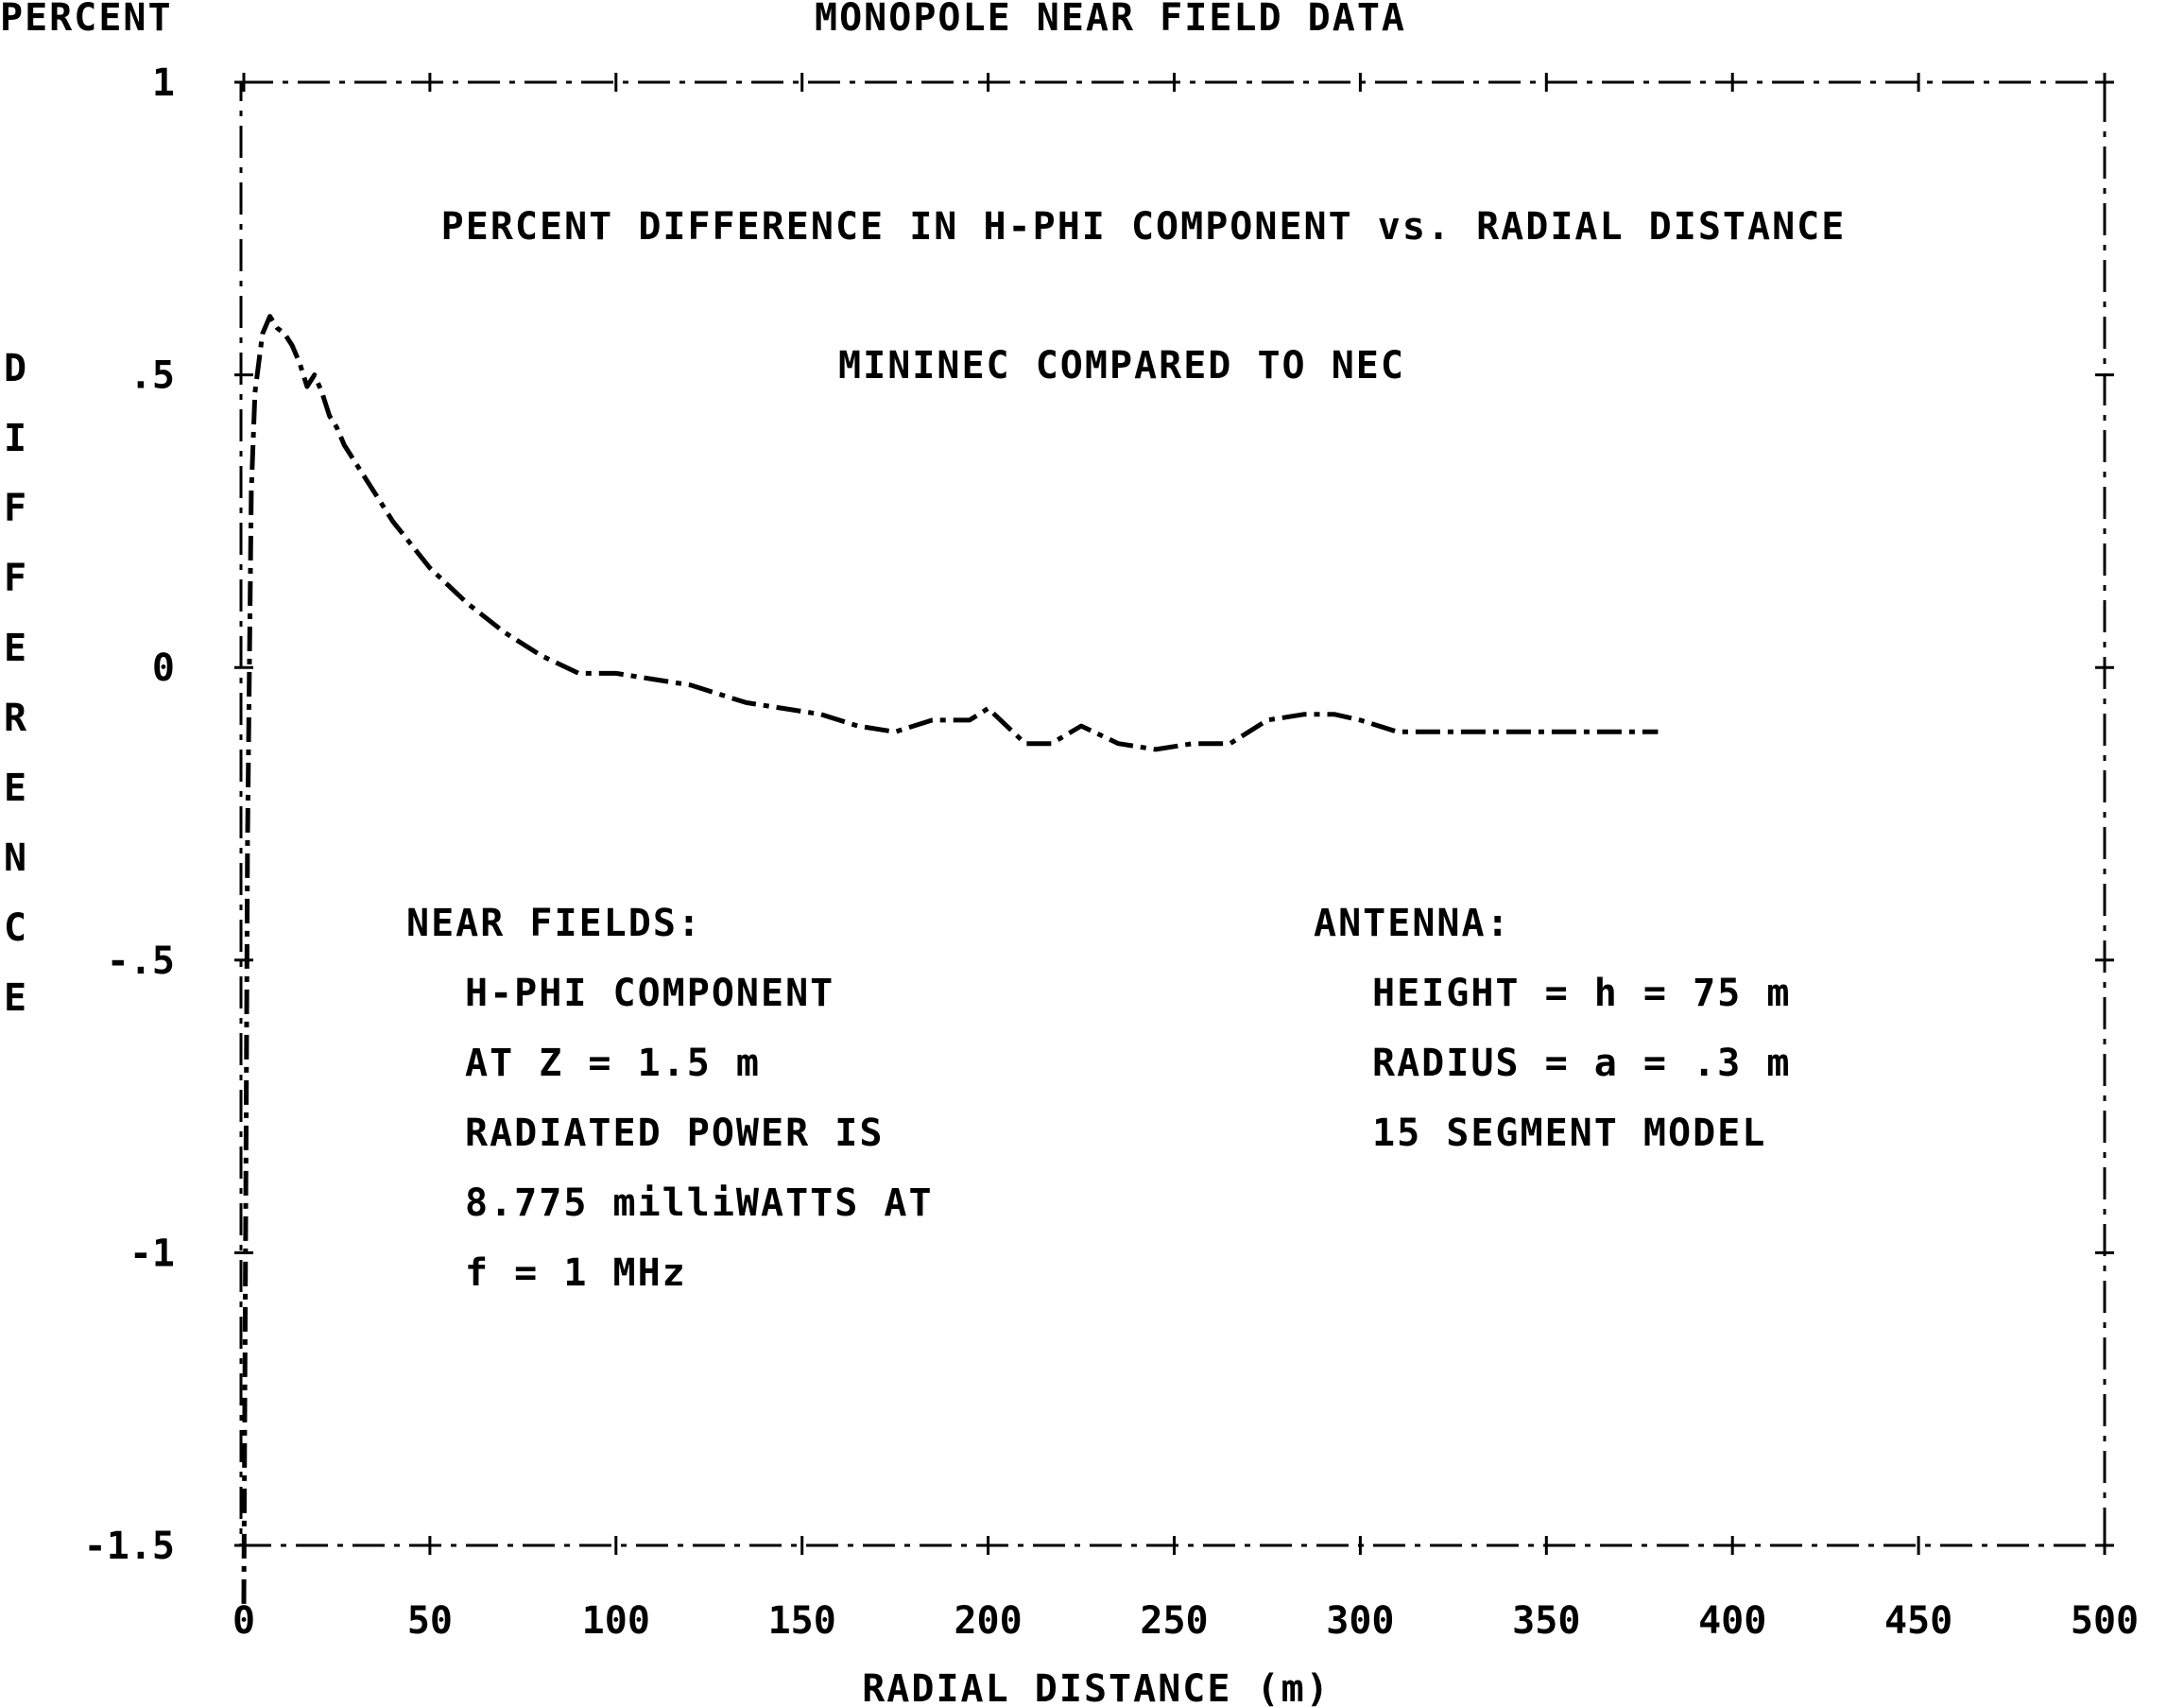 Image resolution: width=2184 pixels, height=1707 pixels. I want to click on x-tick-label: 400, so click(1732, 1621).